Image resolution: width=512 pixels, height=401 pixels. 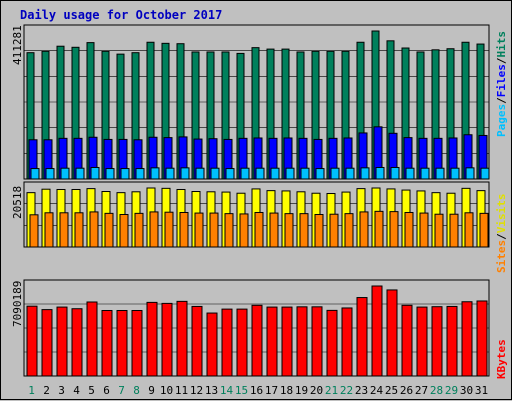 What do you see at coordinates (256, 390) in the screenshot?
I see `day-label: 16` at bounding box center [256, 390].